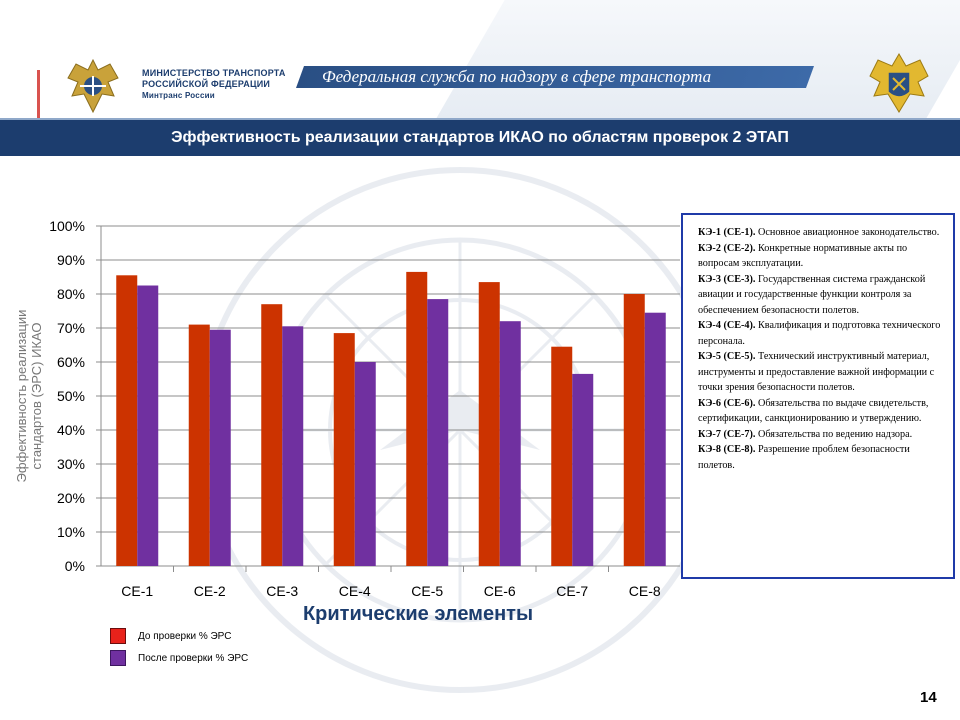 The width and height of the screenshot is (960, 720). I want to click on chart-legend: До проверки % ЭРС После проверки % ЭРС, so click(179, 648).